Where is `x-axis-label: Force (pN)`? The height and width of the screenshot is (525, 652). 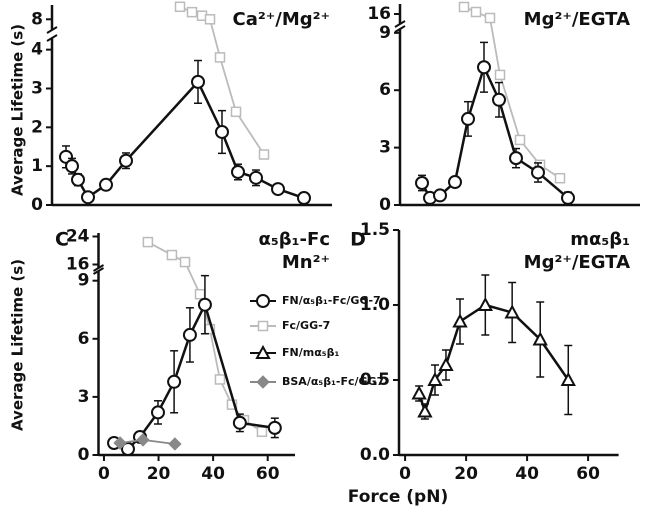 x-axis-label: Force (pN) is located at coordinates (398, 497).